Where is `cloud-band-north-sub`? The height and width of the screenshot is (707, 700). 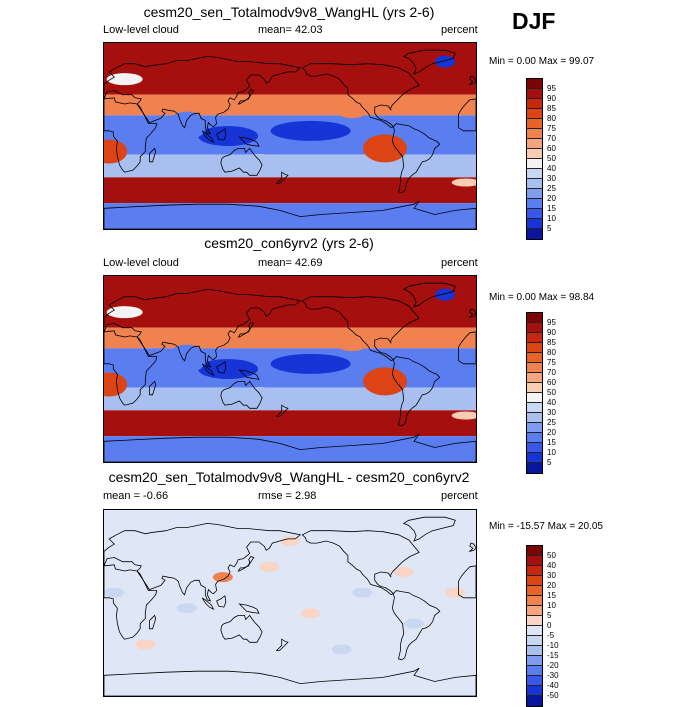
cloud-band-north-sub is located at coordinates (290, 338).